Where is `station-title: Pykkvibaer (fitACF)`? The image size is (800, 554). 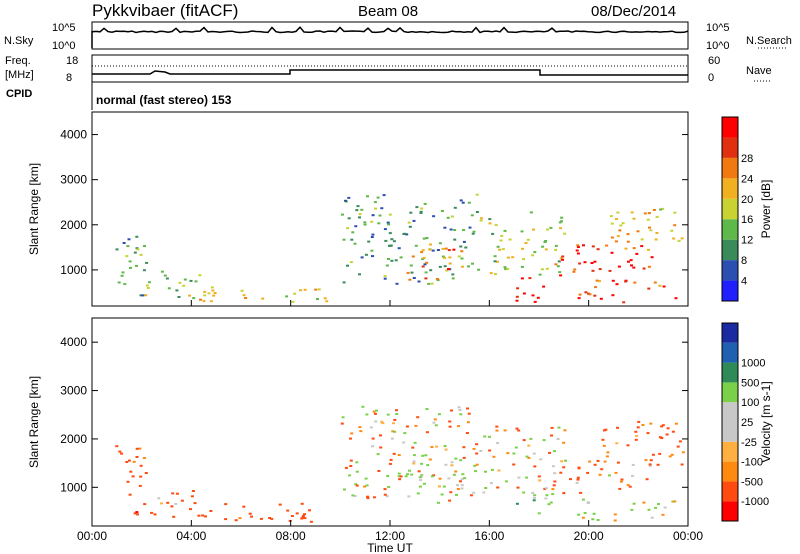
station-title: Pykkvibaer (fitACF) is located at coordinates (165, 10).